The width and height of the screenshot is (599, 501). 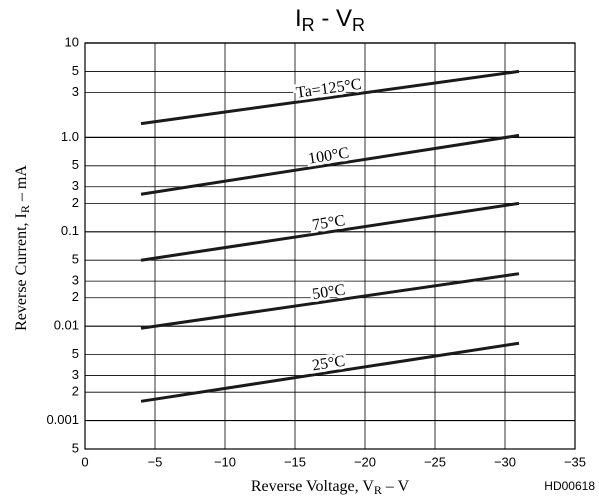 What do you see at coordinates (333, 18) in the screenshot?
I see `title-part: - V` at bounding box center [333, 18].